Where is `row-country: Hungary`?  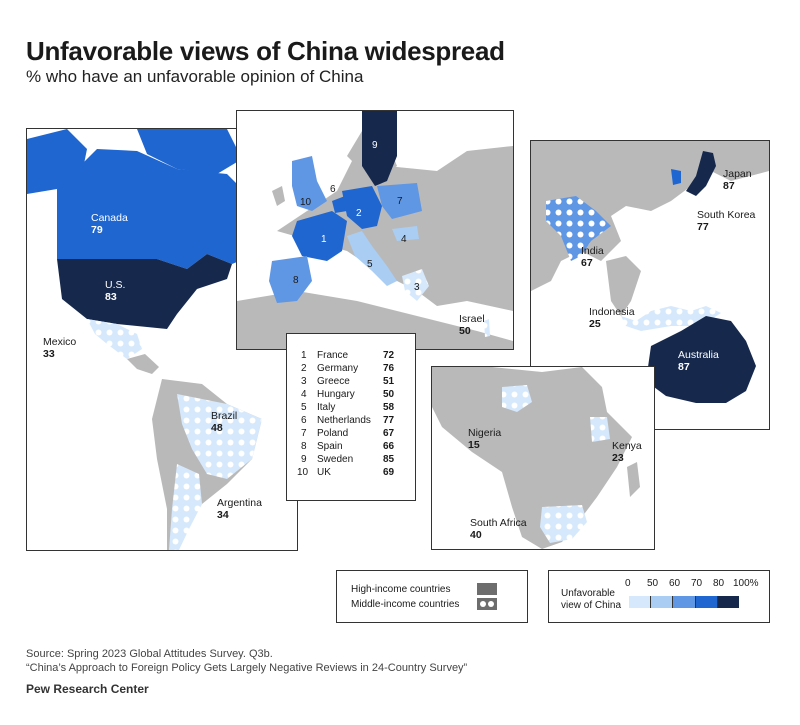
row-country: Hungary is located at coordinates (336, 394).